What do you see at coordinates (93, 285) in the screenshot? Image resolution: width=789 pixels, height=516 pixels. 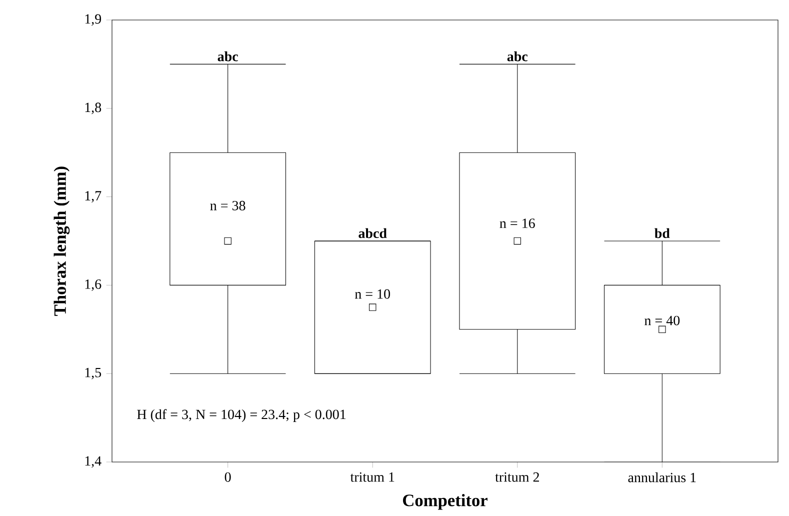 I see `y-tick-label: 1,6` at bounding box center [93, 285].